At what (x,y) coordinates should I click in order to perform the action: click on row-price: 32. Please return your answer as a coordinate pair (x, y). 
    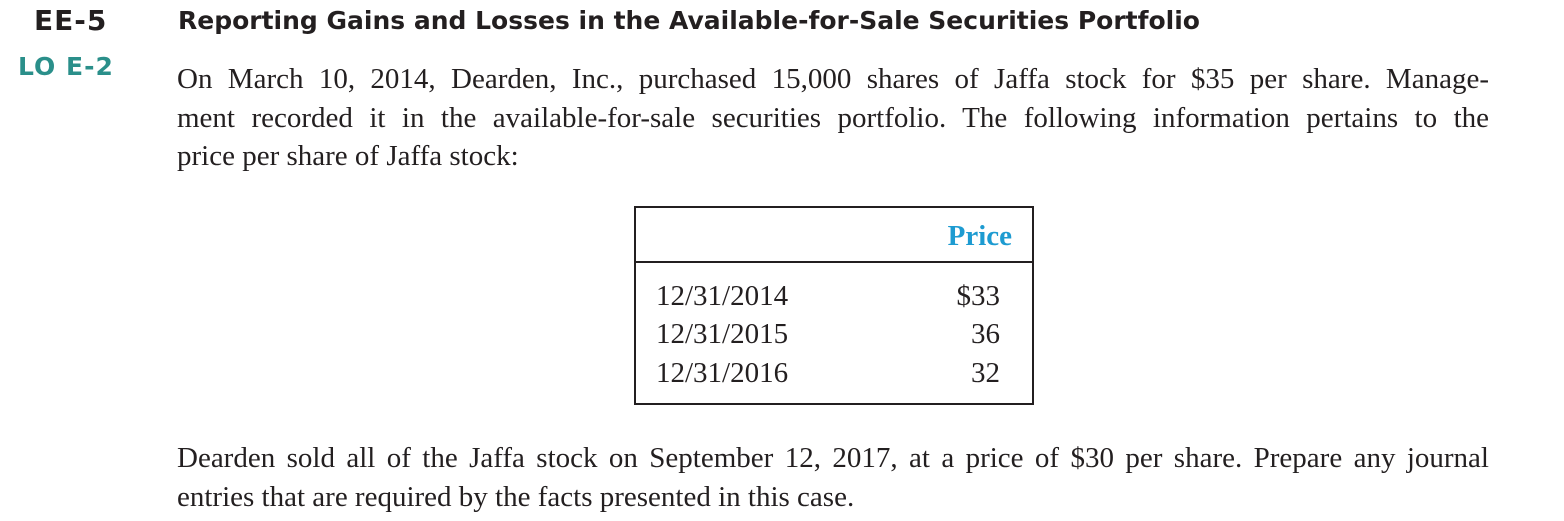
    Looking at the image, I should click on (985, 373).